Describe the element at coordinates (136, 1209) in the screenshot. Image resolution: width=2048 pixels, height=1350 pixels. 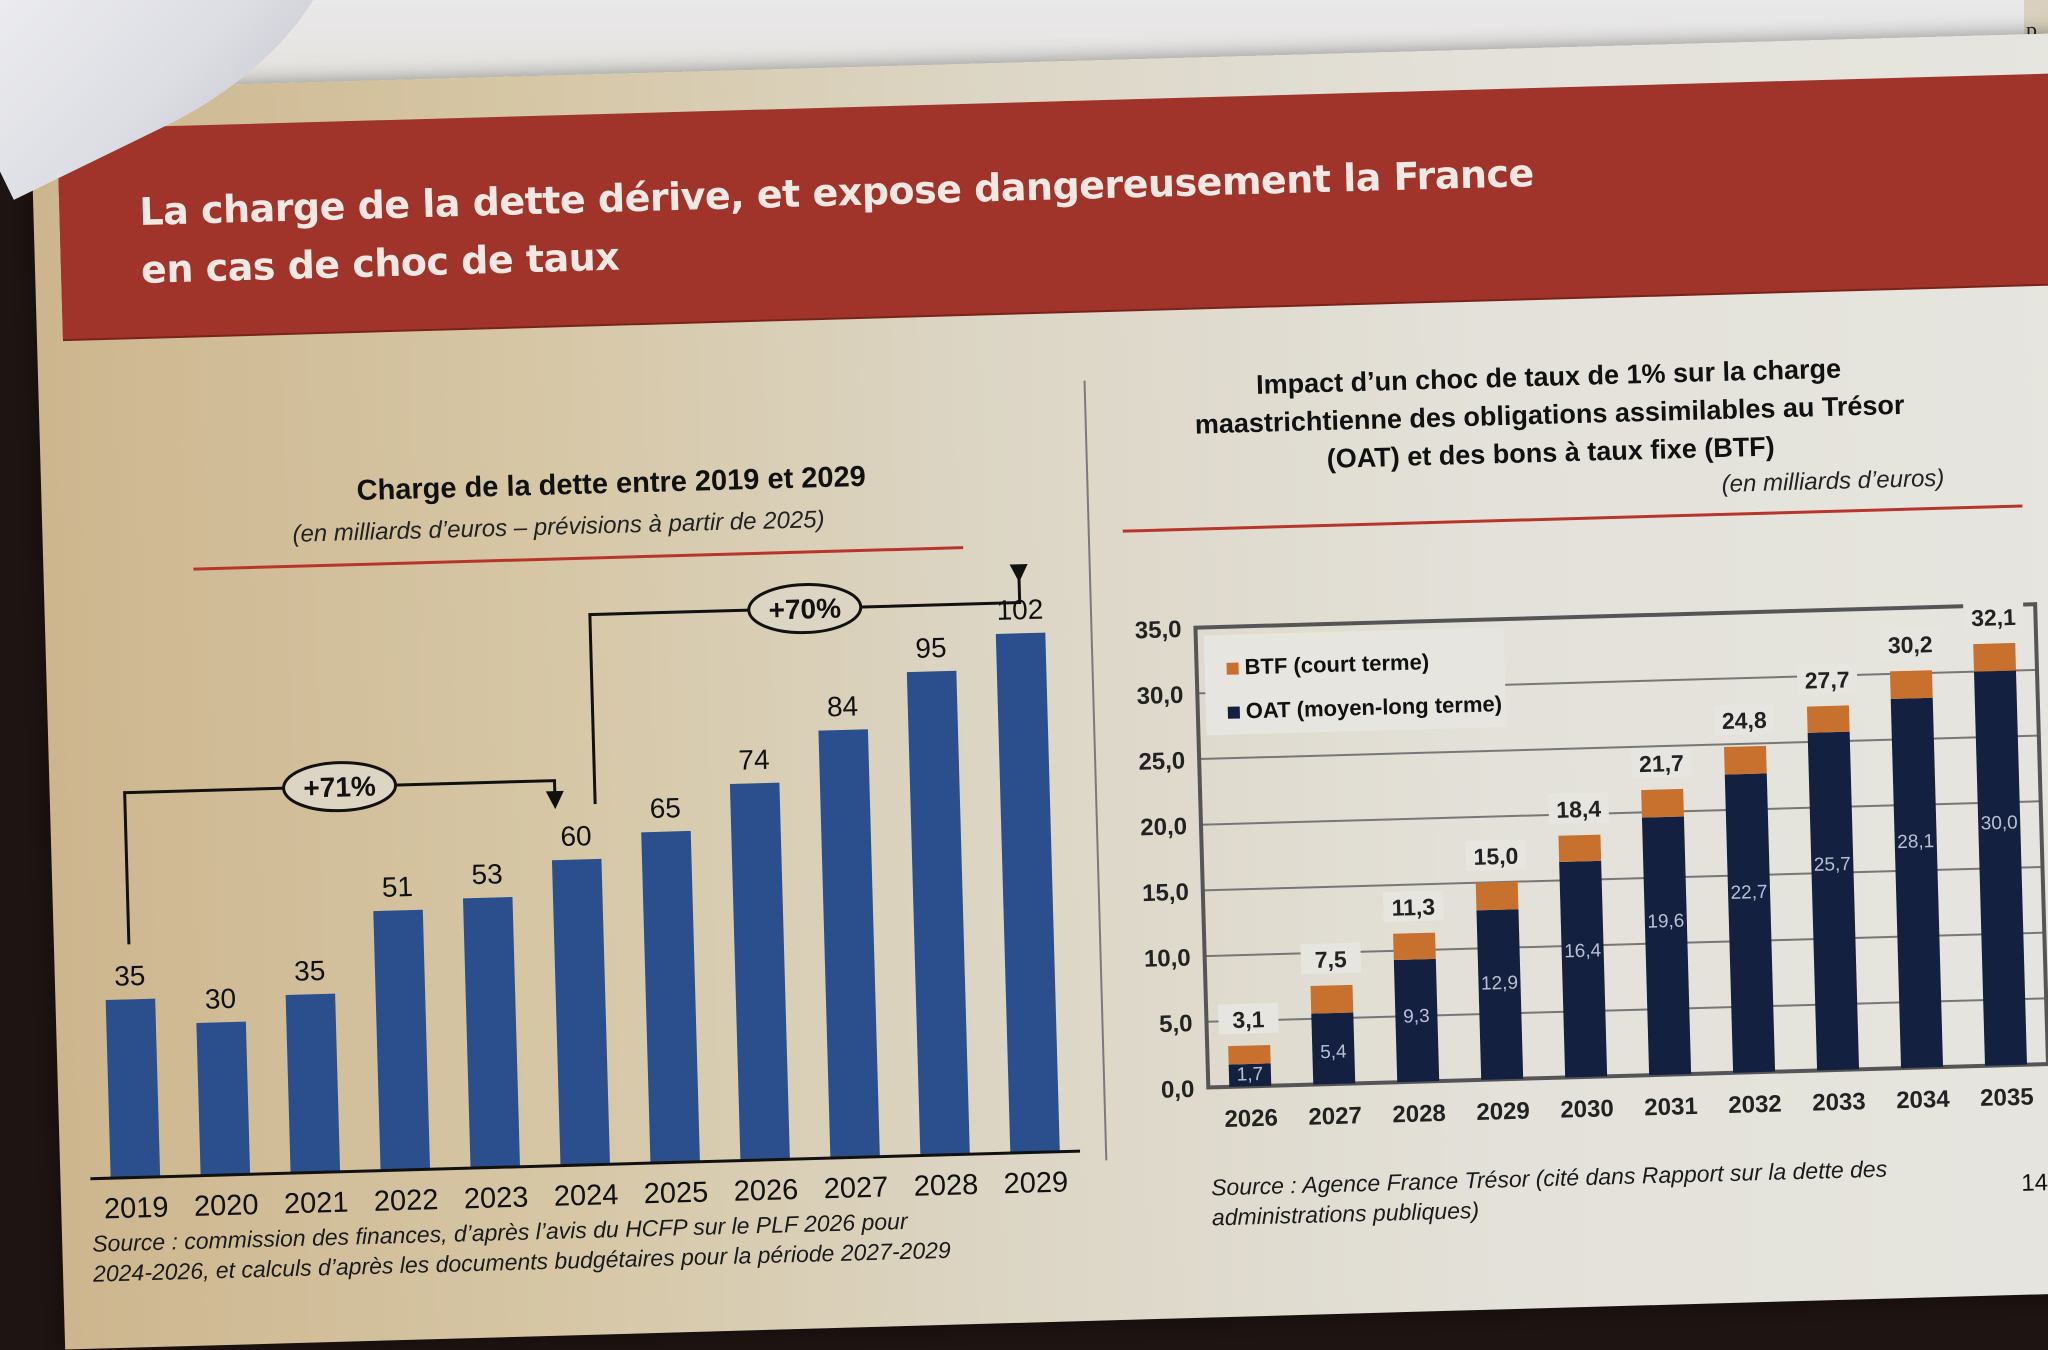
I see `x-tick-2019: 2019` at that location.